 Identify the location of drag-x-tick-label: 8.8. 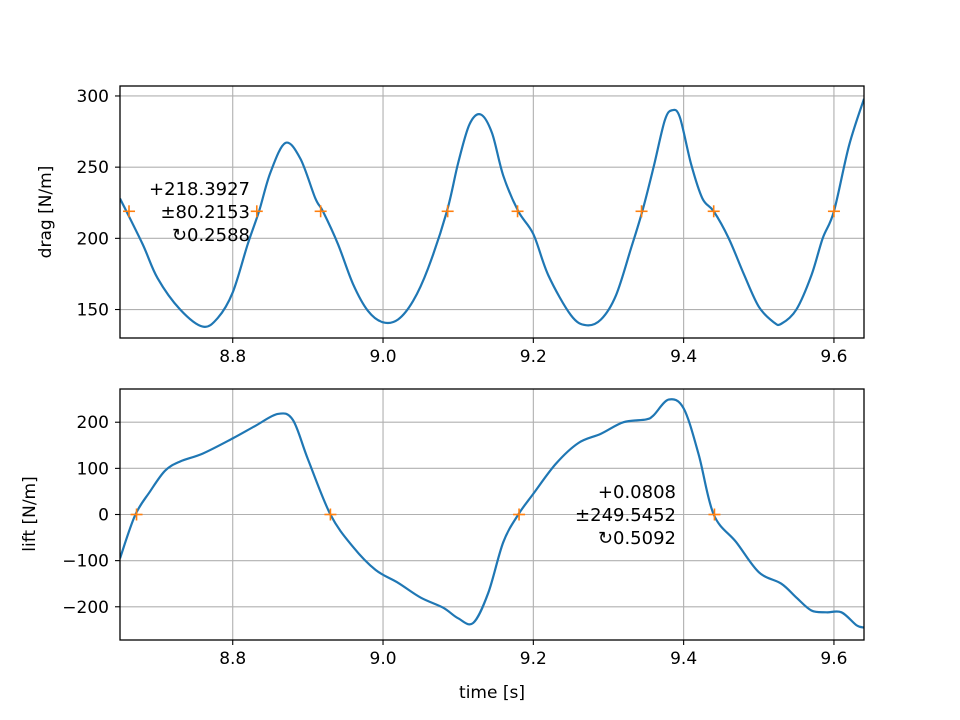
(232, 357).